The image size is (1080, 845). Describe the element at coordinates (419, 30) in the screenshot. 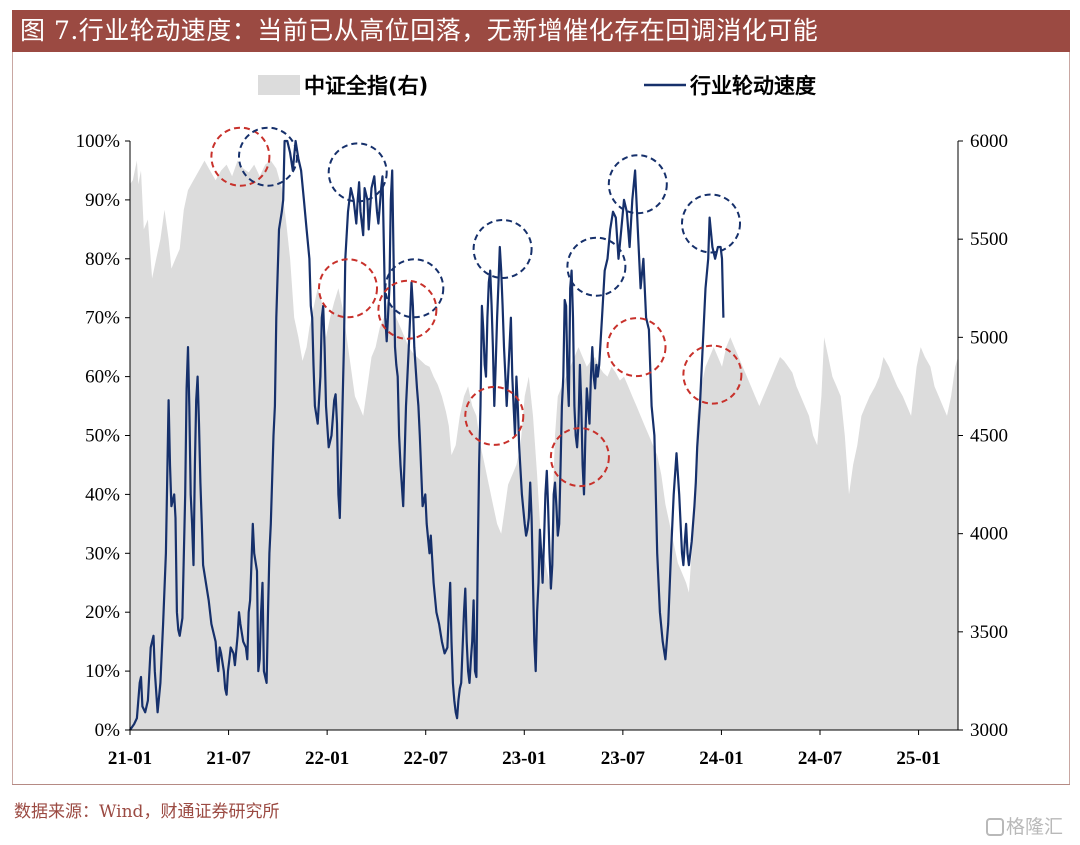

I see `figure-title: 图 7.行业轮动速度：当前已从高位回落，无新增催化存在回调消化可能` at that location.